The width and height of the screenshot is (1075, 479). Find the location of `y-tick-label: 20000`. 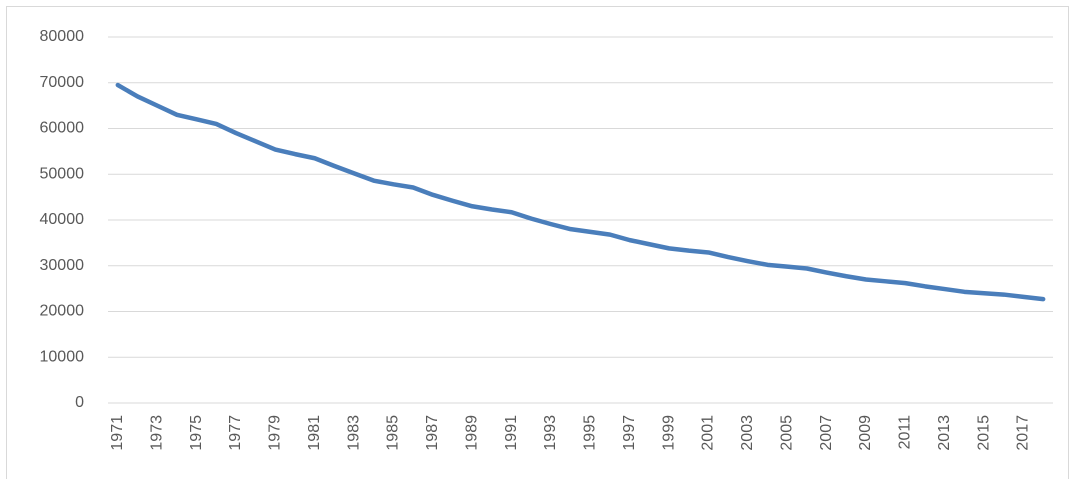

y-tick-label: 20000 is located at coordinates (62, 311).